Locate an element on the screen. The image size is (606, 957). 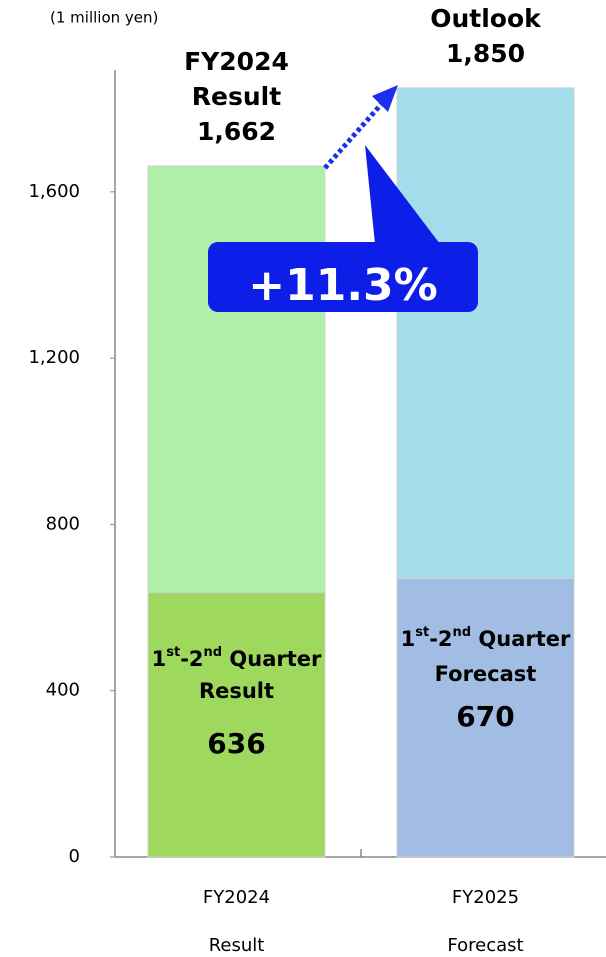
total-label: 1,662 is located at coordinates (236, 131).